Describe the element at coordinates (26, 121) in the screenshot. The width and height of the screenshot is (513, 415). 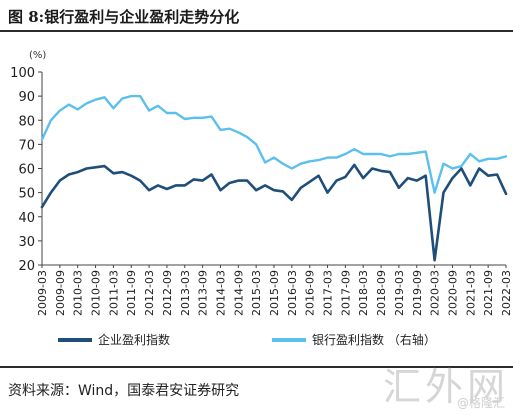
I see `y-tick-label: 80` at that location.